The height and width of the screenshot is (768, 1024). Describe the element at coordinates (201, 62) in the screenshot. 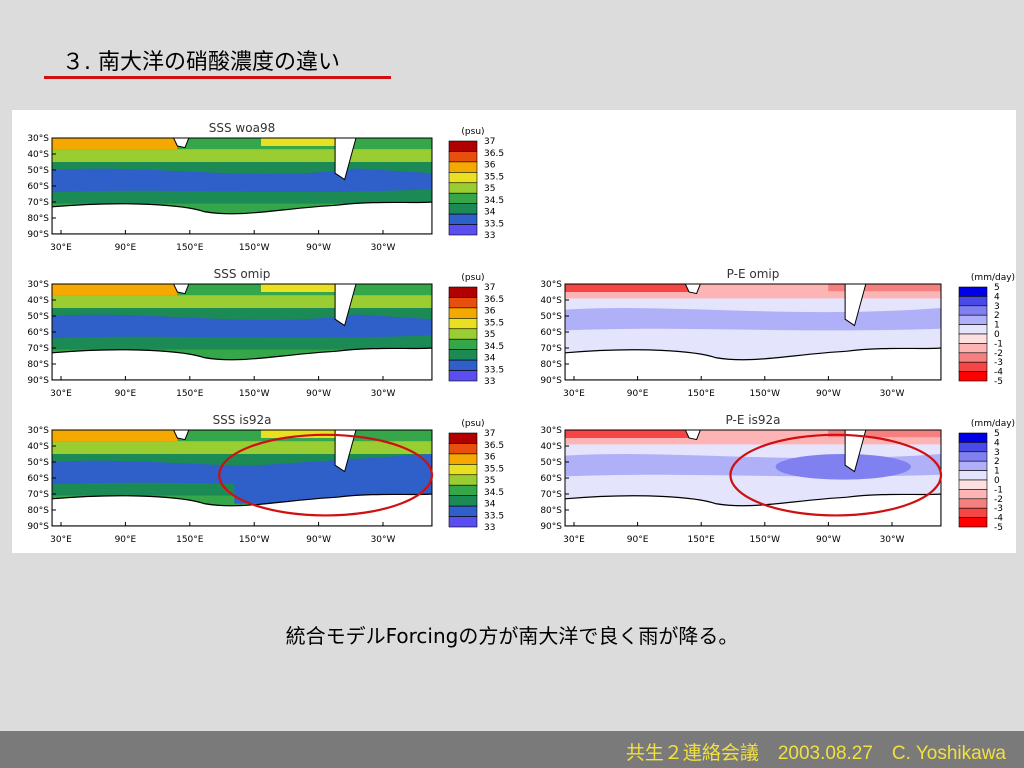

I see `slide-title: ３. 南大洋の硝酸濃度の違い` at that location.